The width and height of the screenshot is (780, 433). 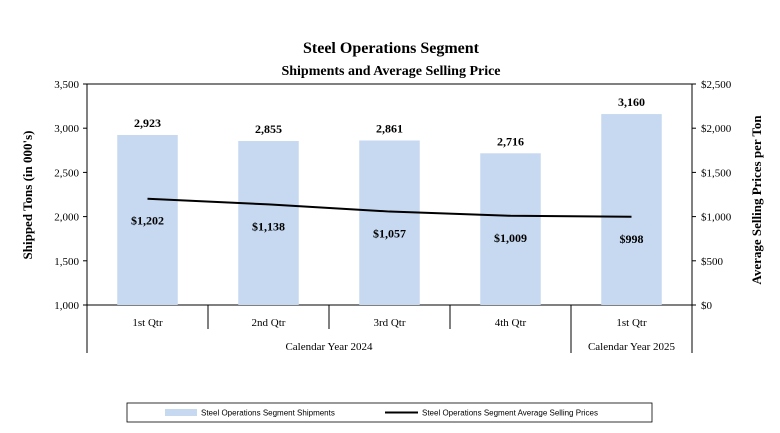 What do you see at coordinates (70, 195) in the screenshot?
I see `left-axis: 1,000 1,500 2,000 2,500 3,000 3,500` at bounding box center [70, 195].